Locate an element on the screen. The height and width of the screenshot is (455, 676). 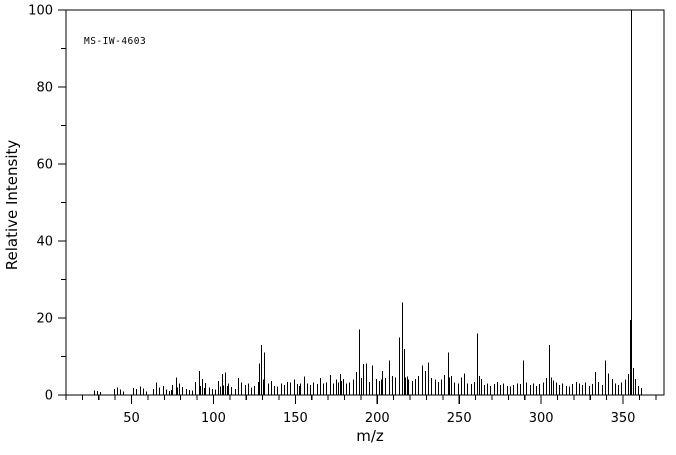
y-tick-label: 100 is located at coordinates (40, 11).